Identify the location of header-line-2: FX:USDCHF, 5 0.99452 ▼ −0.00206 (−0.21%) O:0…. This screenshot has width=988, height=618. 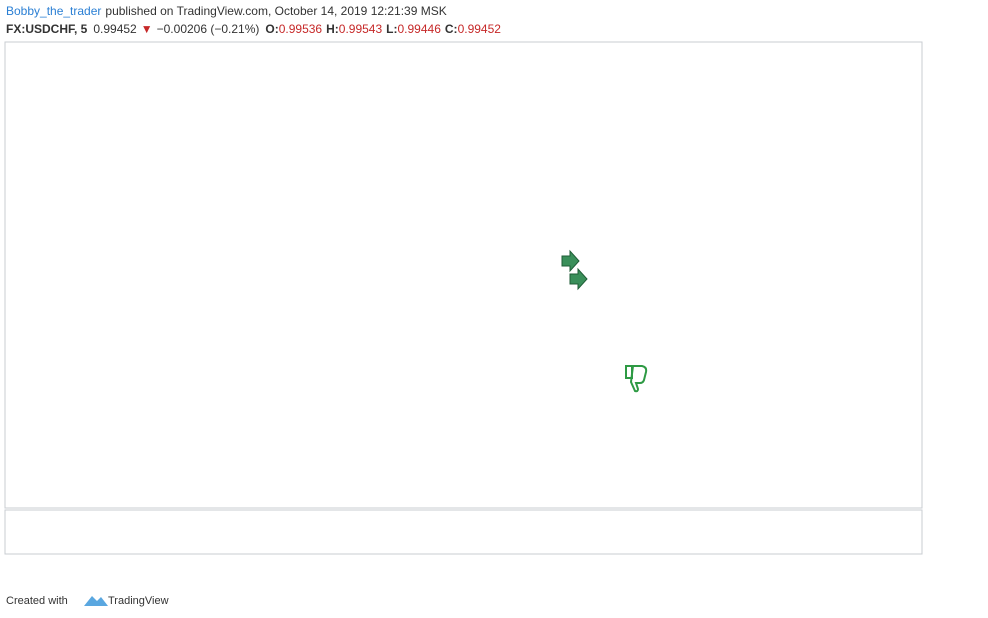
(253, 29).